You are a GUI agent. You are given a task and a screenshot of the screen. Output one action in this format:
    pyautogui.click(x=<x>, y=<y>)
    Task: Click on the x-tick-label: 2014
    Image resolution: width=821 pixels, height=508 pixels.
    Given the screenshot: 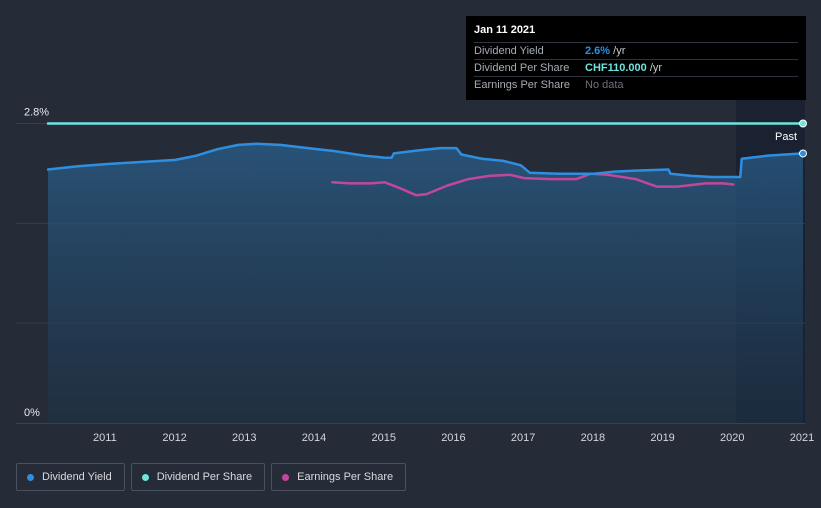 What is the action you would take?
    pyautogui.click(x=314, y=438)
    